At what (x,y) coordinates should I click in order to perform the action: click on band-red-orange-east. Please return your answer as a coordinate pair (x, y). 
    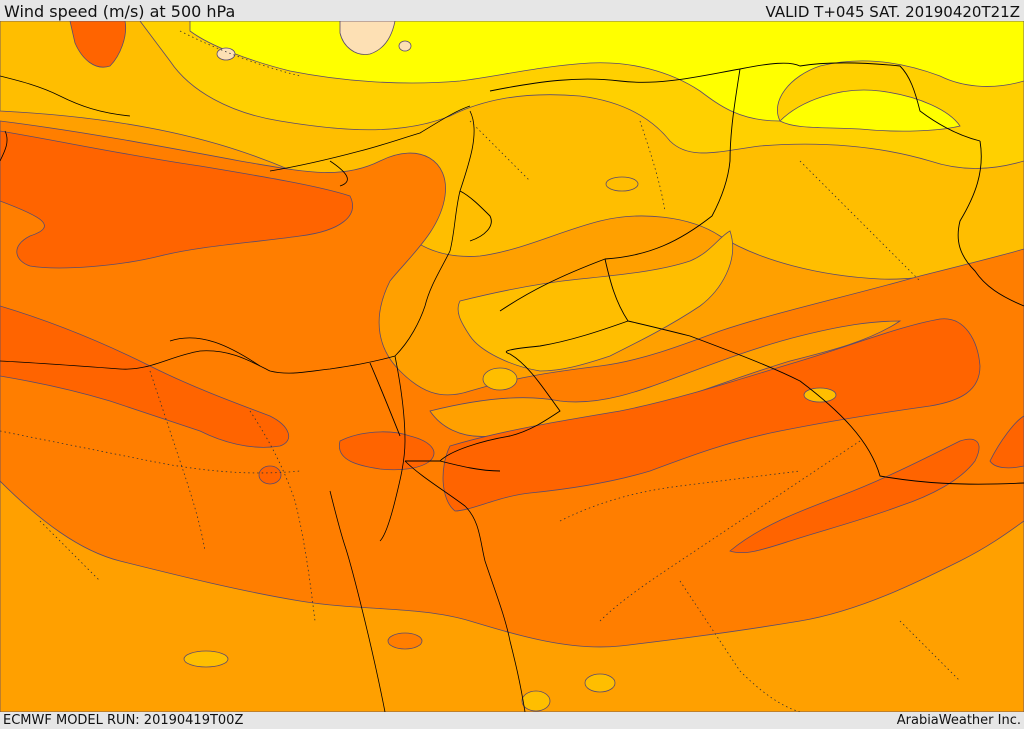
    Looking at the image, I should click on (854, 496).